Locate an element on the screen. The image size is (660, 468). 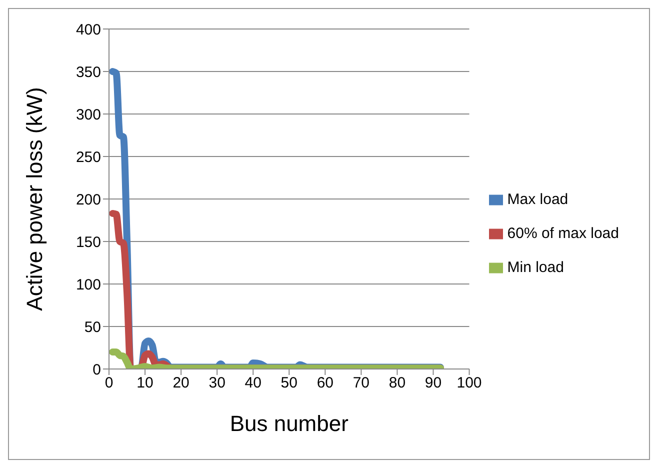
x-tick-label: 90 is located at coordinates (433, 383).